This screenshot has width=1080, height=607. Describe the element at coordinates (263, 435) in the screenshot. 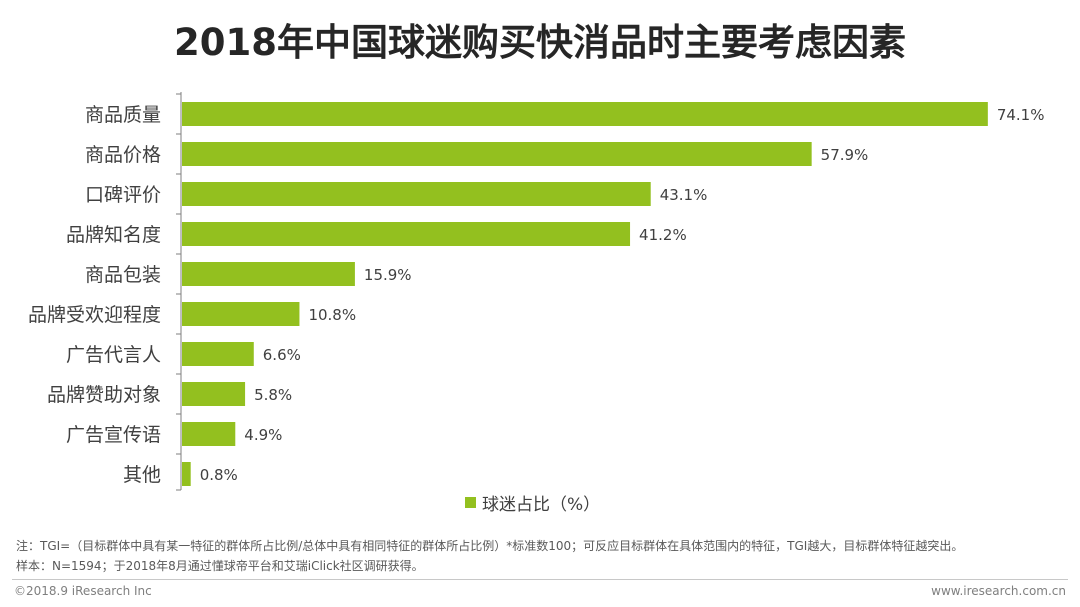

I see `data-label: 4.9%` at that location.